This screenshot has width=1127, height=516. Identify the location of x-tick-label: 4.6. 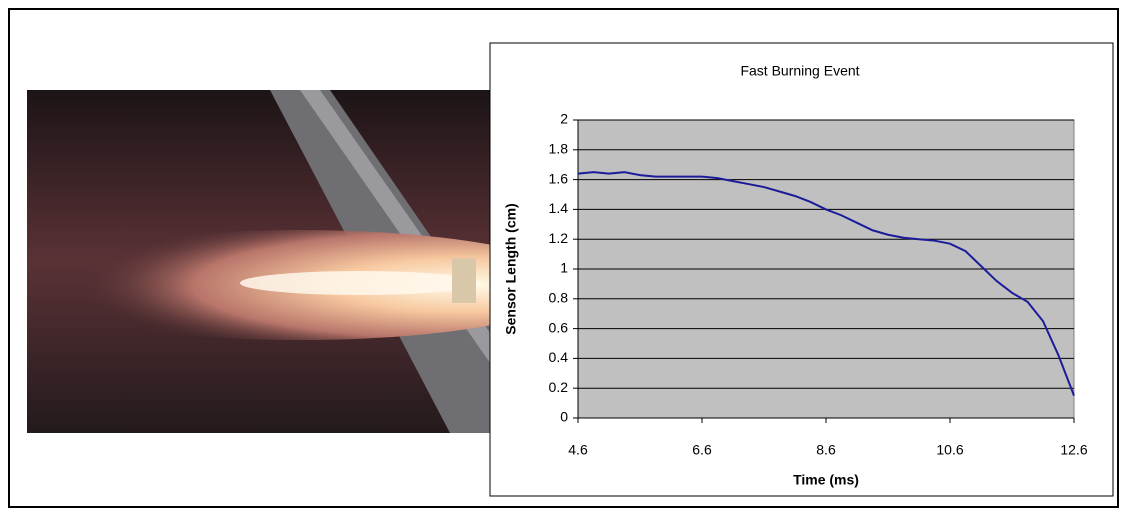
(578, 450).